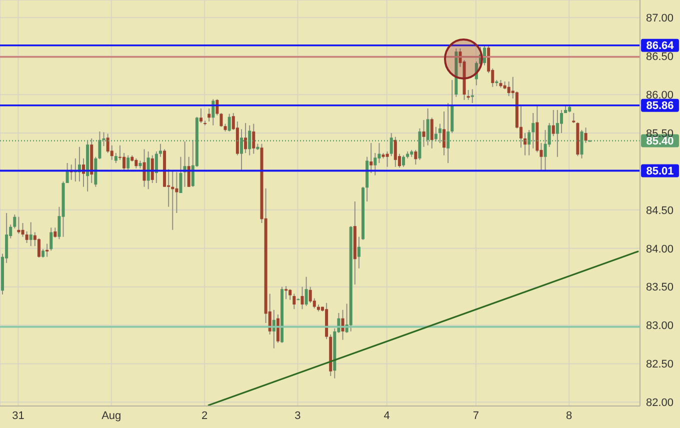 The width and height of the screenshot is (680, 428). What do you see at coordinates (660, 106) in the screenshot?
I see `ref-line-label: 85.86` at bounding box center [660, 106].